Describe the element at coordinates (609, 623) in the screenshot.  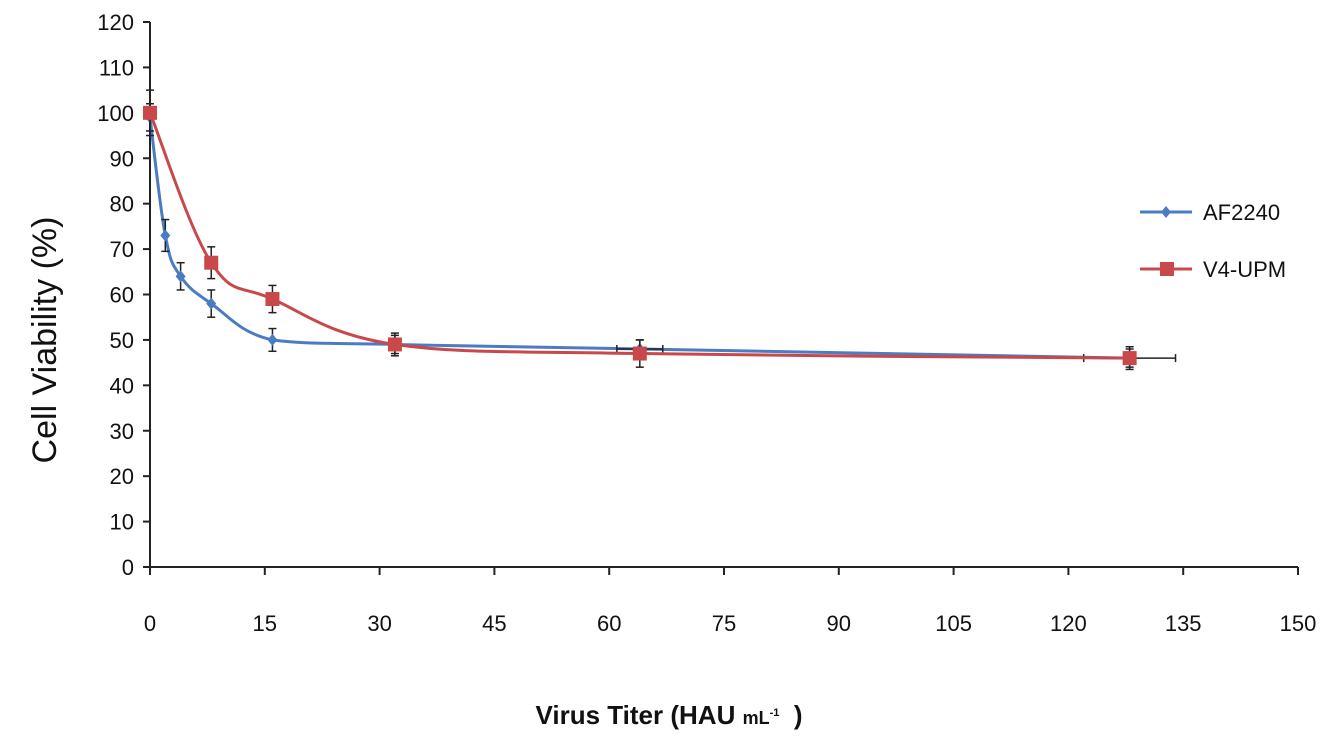
I see `x-tick-label: 60` at that location.